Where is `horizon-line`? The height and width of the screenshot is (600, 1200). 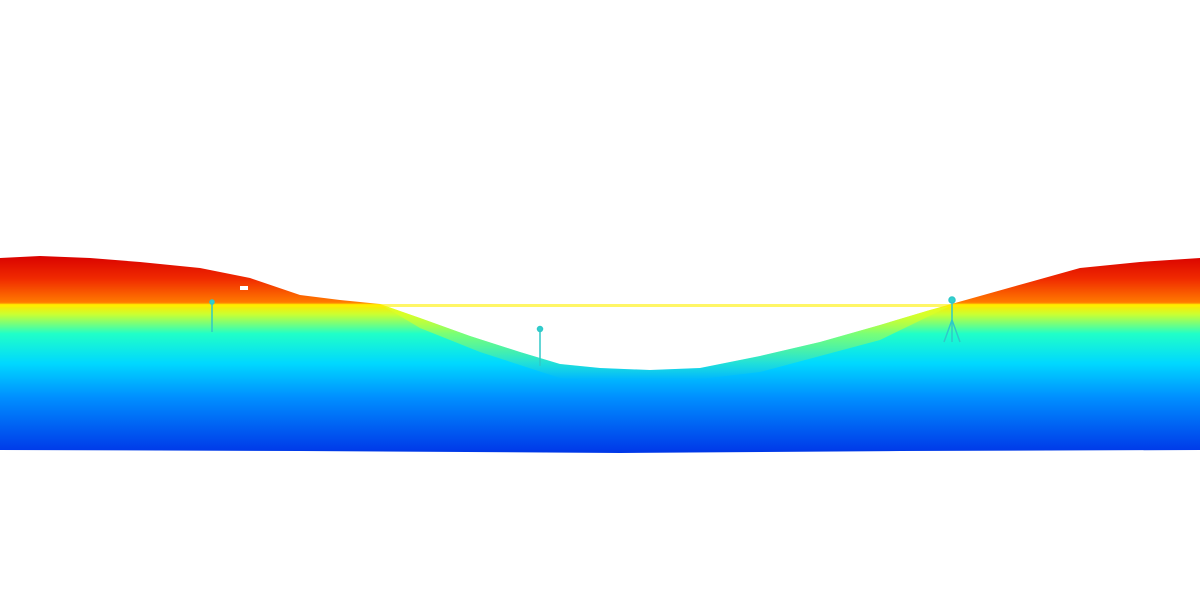
horizon-line is located at coordinates (600, 305).